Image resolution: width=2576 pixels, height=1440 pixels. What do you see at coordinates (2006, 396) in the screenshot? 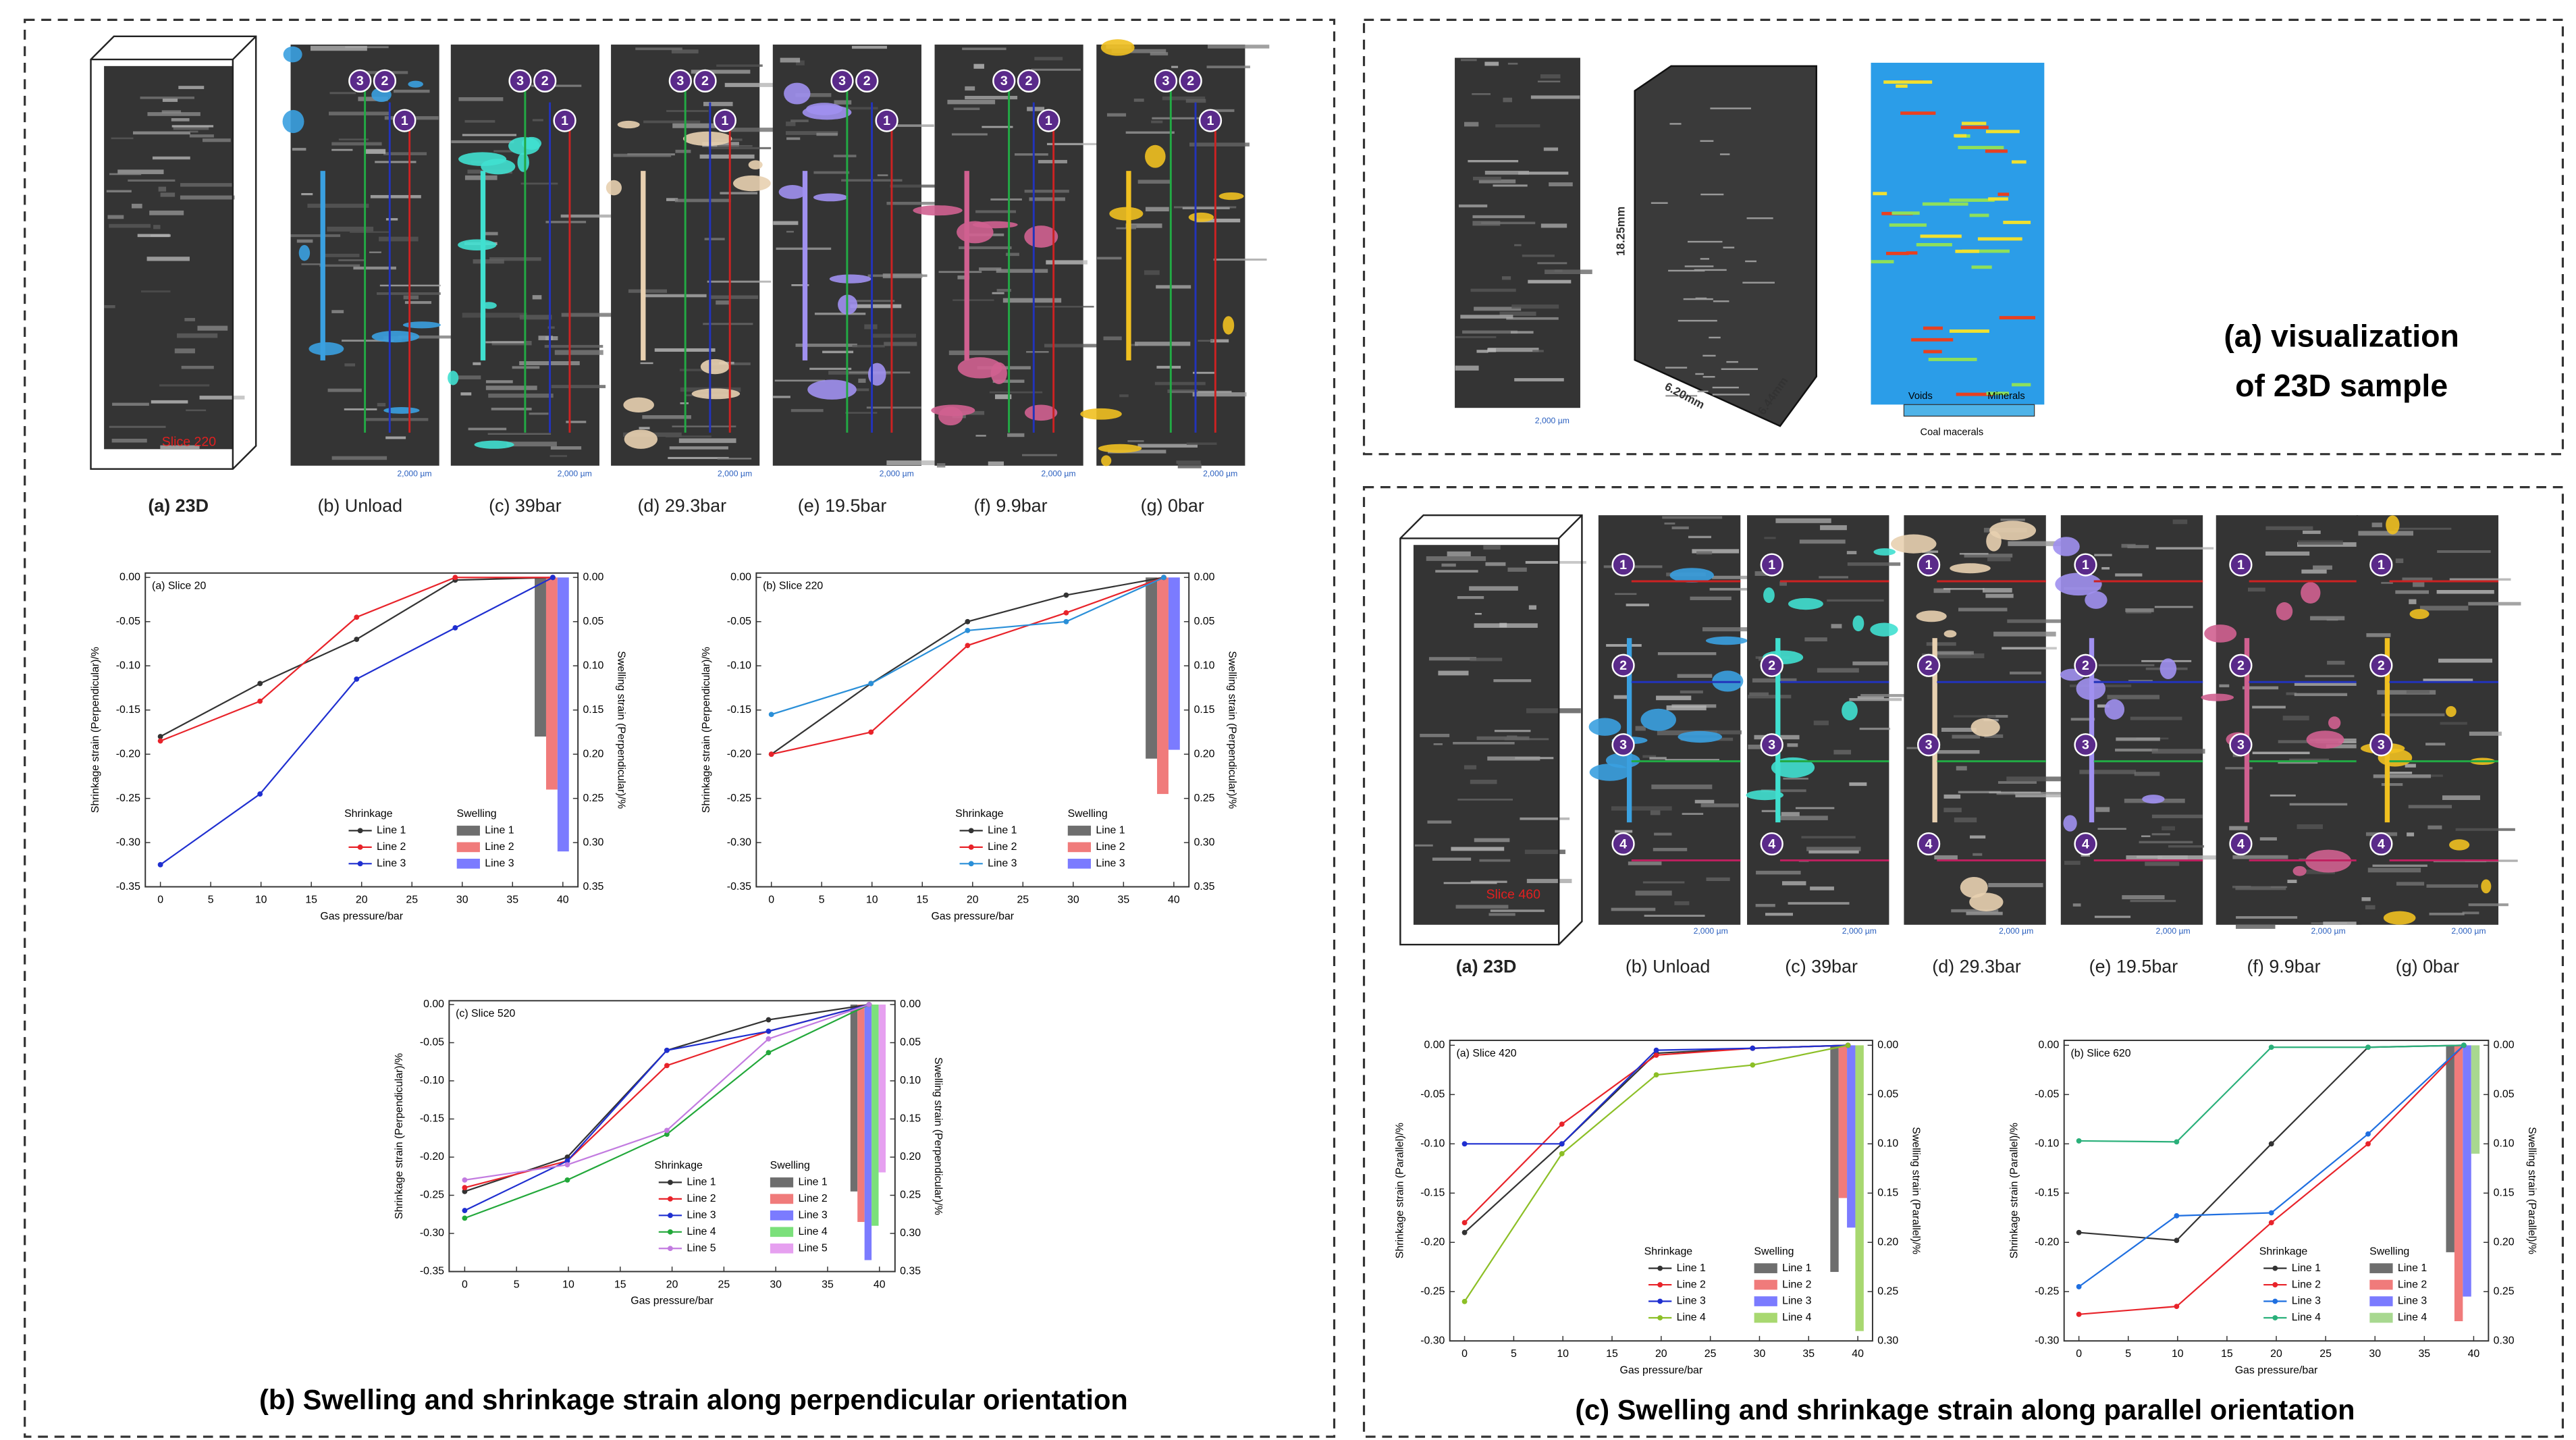
I see `colorbar-label: Minerals` at bounding box center [2006, 396].